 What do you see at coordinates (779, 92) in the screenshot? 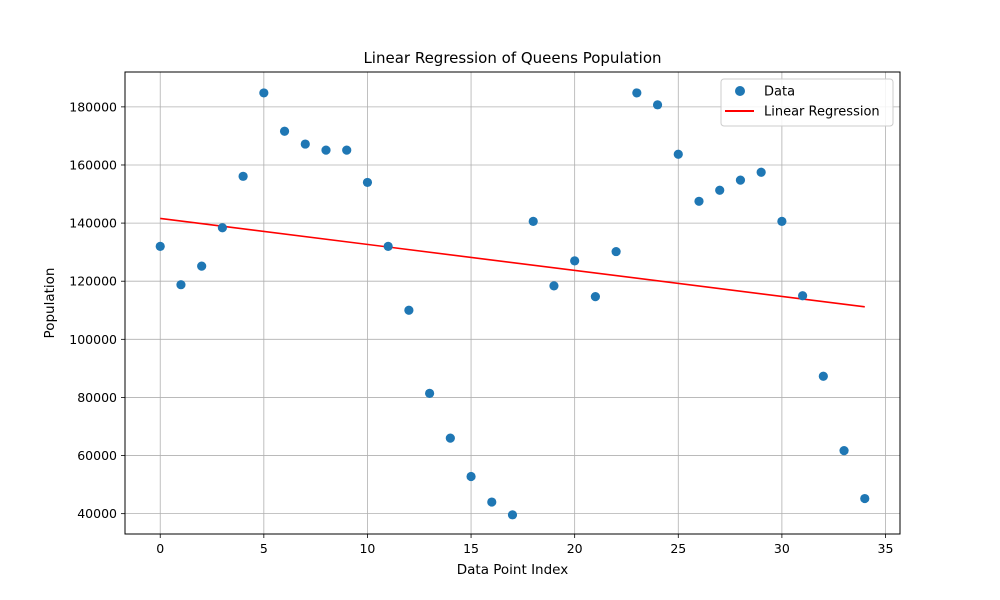
I see `legend-label-data: Data` at bounding box center [779, 92].